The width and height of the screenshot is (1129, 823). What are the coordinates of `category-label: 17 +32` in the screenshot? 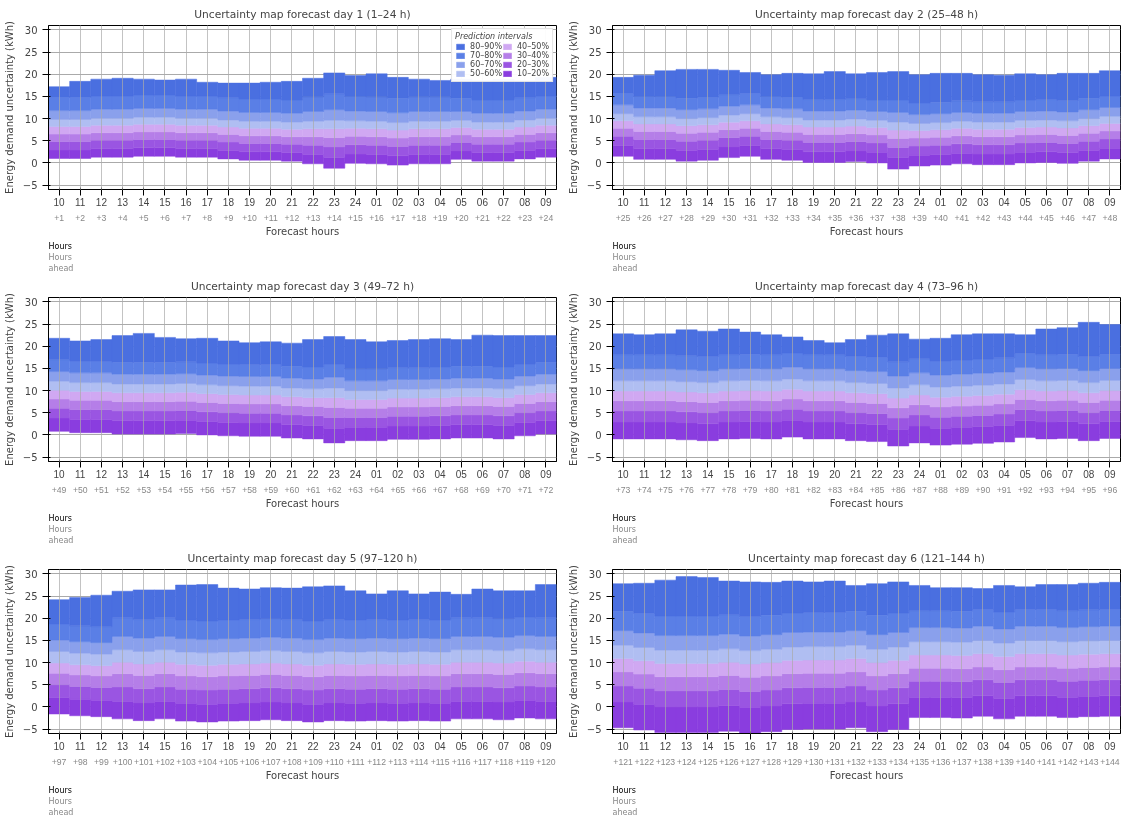 It's located at (771, 209).